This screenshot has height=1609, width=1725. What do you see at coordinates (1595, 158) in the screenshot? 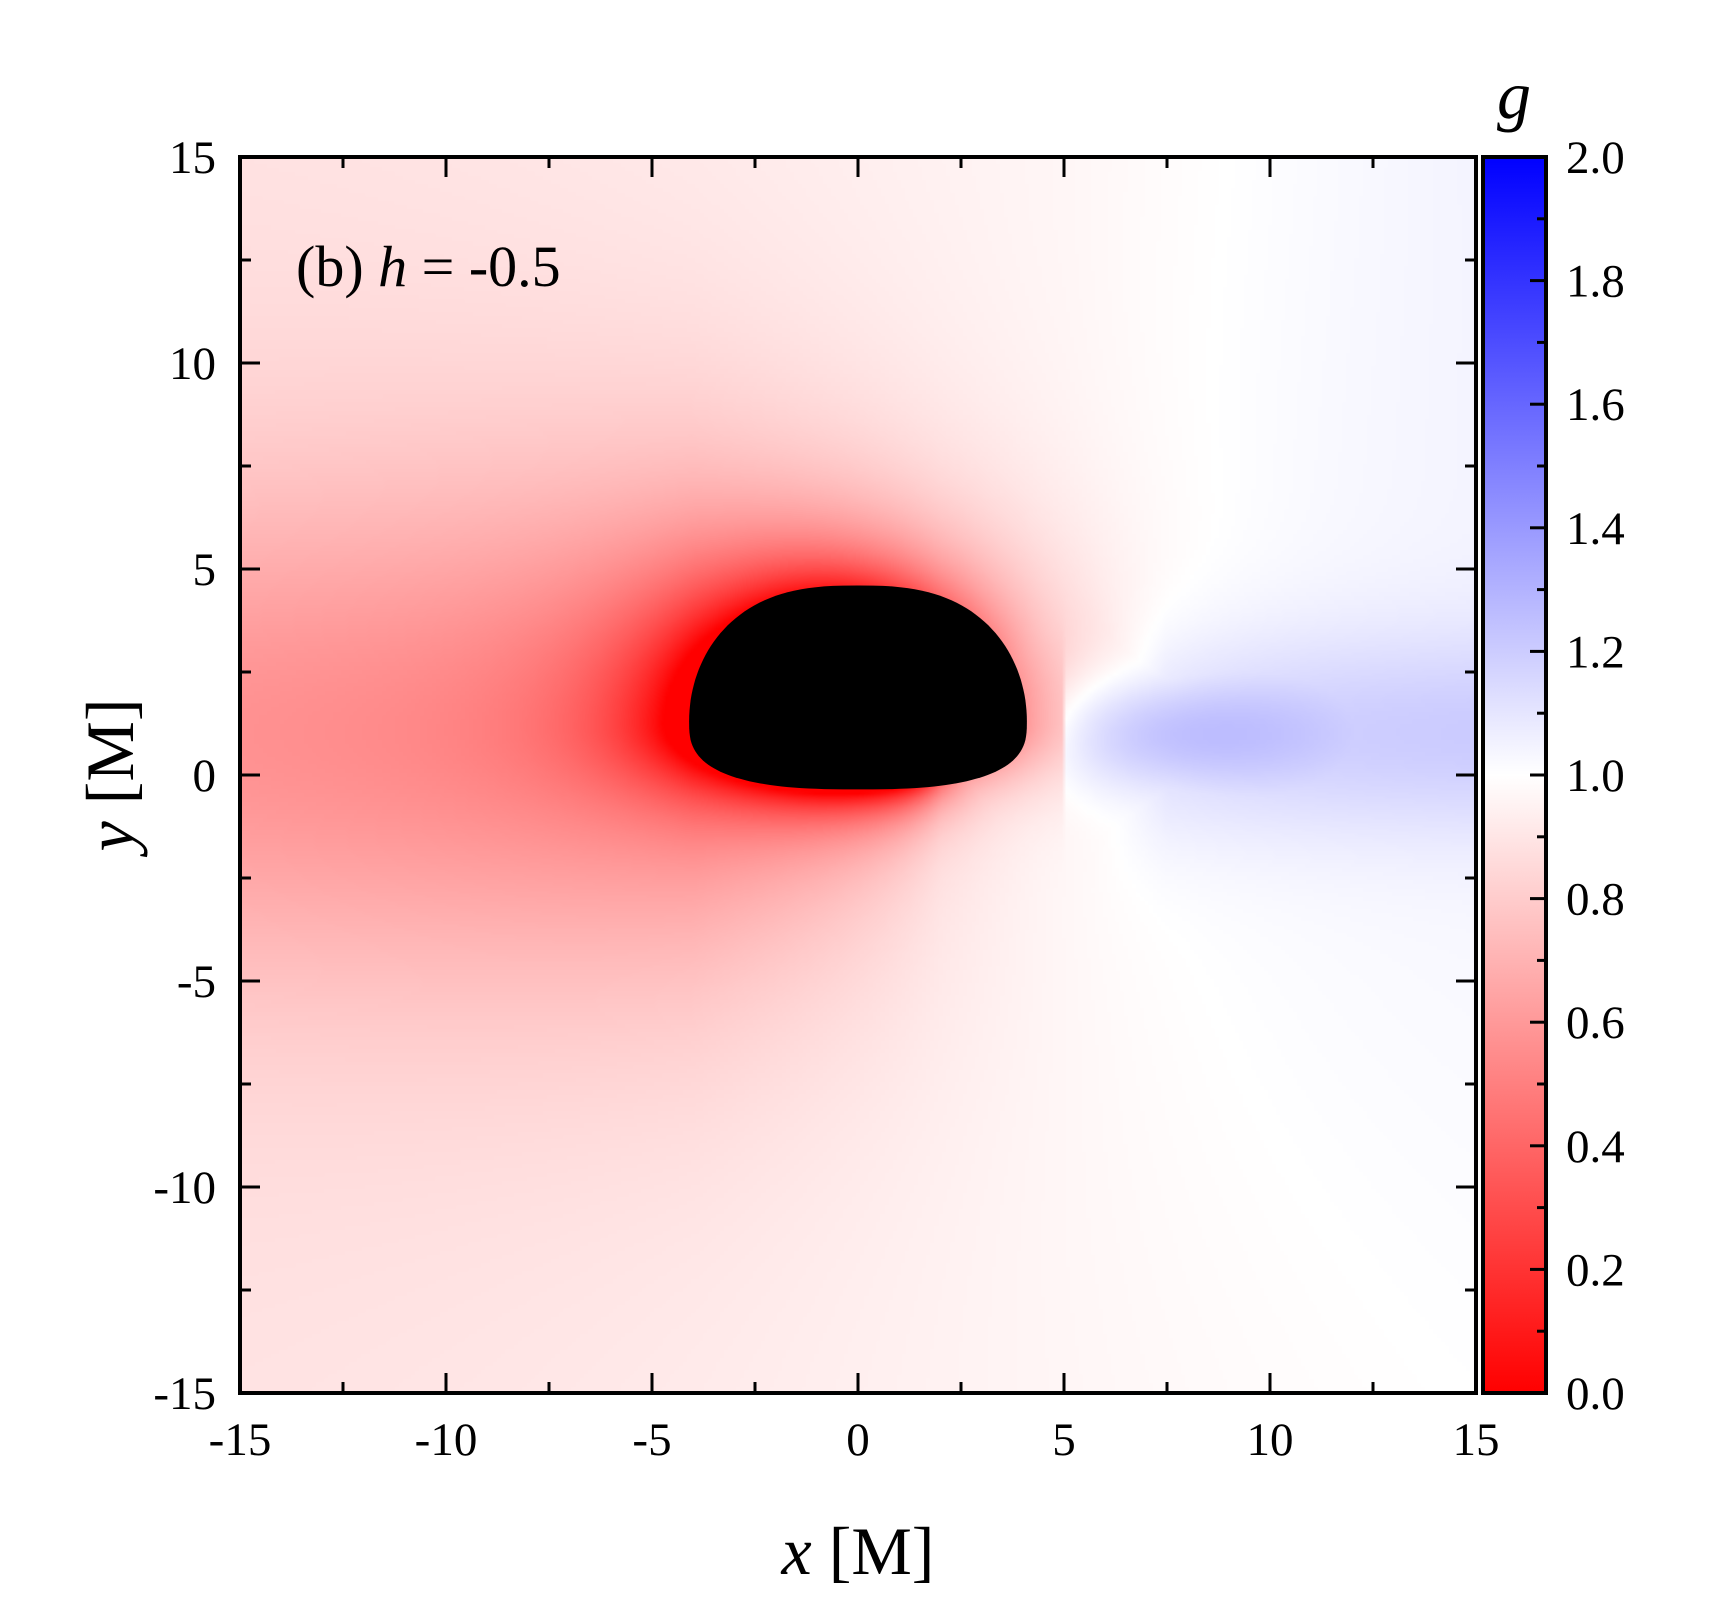
I see `colorbar-tick-label: 2.0` at bounding box center [1595, 158].